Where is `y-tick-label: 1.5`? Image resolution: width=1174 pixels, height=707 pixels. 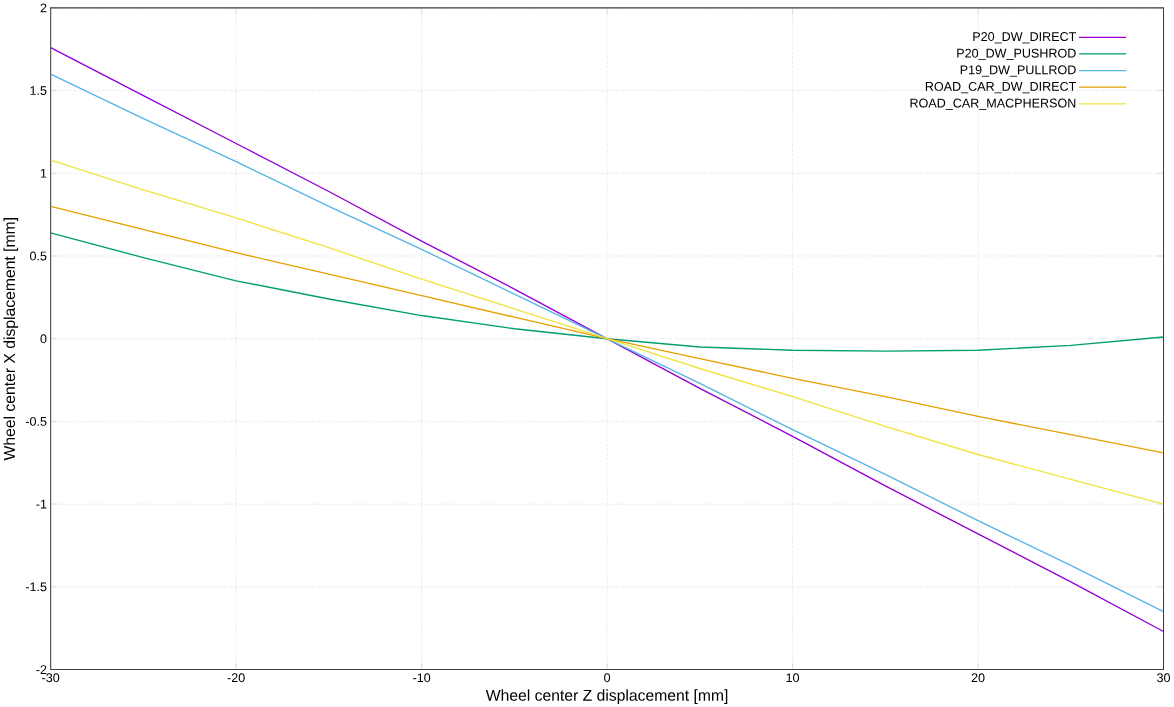
y-tick-label: 1.5 is located at coordinates (38, 90).